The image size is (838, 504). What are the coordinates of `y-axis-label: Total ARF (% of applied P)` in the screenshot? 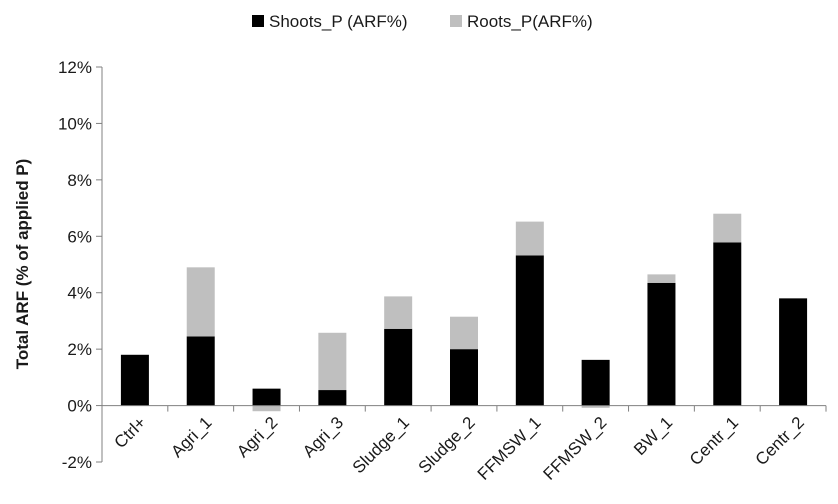 It's located at (22, 264).